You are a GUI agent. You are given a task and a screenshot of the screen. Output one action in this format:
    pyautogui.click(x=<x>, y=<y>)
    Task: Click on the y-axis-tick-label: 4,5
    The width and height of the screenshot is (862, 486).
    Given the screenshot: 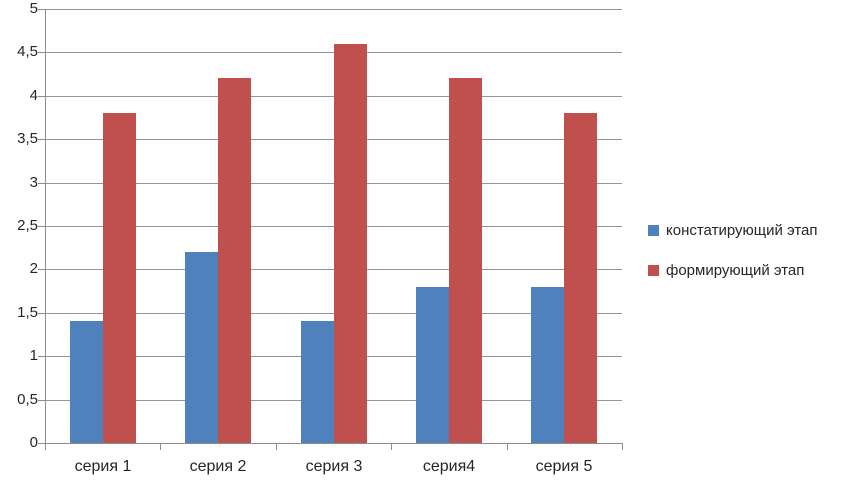 What is the action you would take?
    pyautogui.click(x=27, y=51)
    